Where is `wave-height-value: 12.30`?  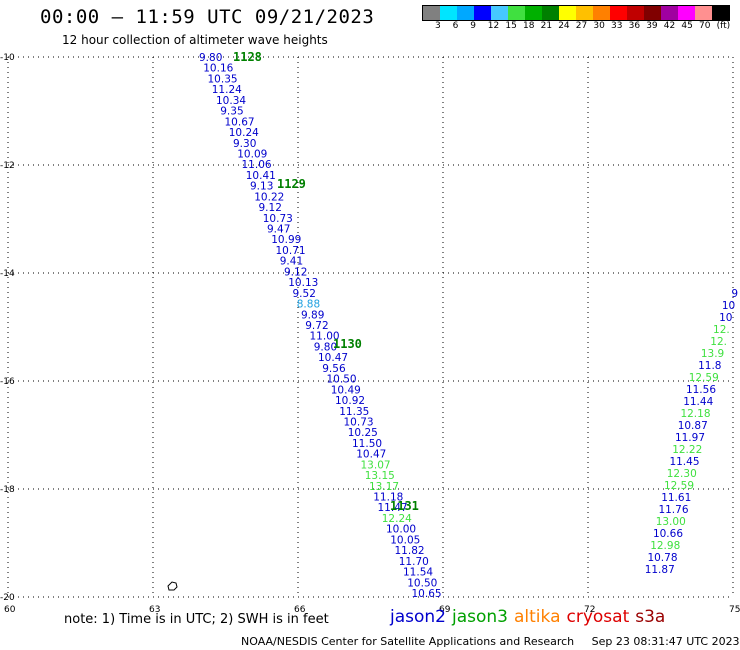 wave-height-value: 12.30 is located at coordinates (682, 474).